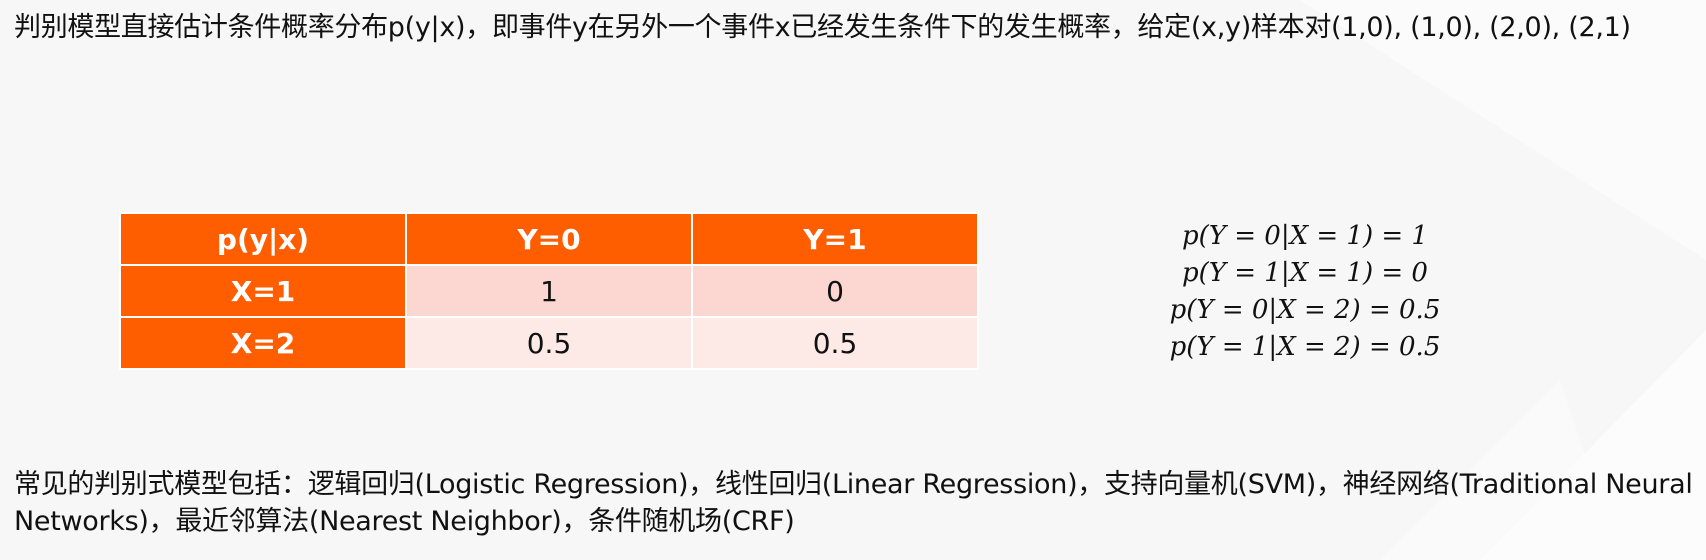 Image resolution: width=1706 pixels, height=560 pixels. Describe the element at coordinates (263, 239) in the screenshot. I see `header-cell-pyx: p(y|x)` at that location.